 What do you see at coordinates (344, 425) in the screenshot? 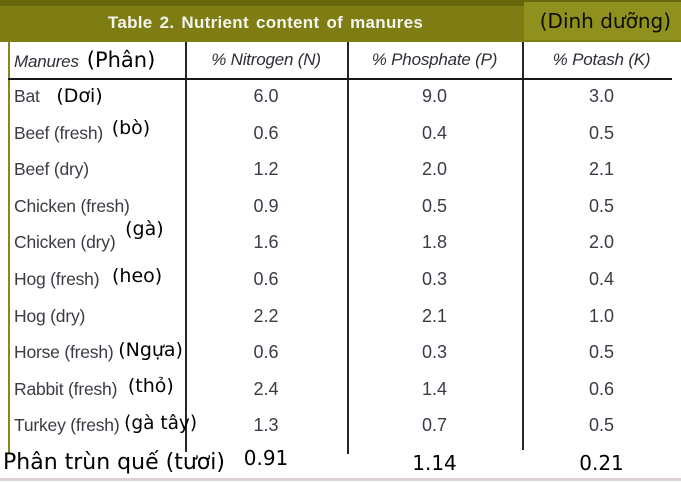
I see `table-row-turkey-fresh: Turkey (fresh) (gà tây) 1.3 0.7 0.5` at bounding box center [344, 425].